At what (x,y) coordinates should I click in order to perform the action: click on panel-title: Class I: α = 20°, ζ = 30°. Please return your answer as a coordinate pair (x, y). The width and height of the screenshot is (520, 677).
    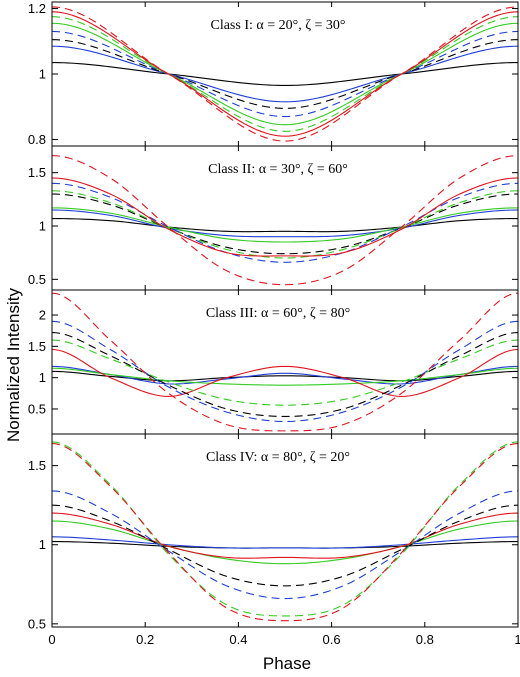
    Looking at the image, I should click on (277, 25).